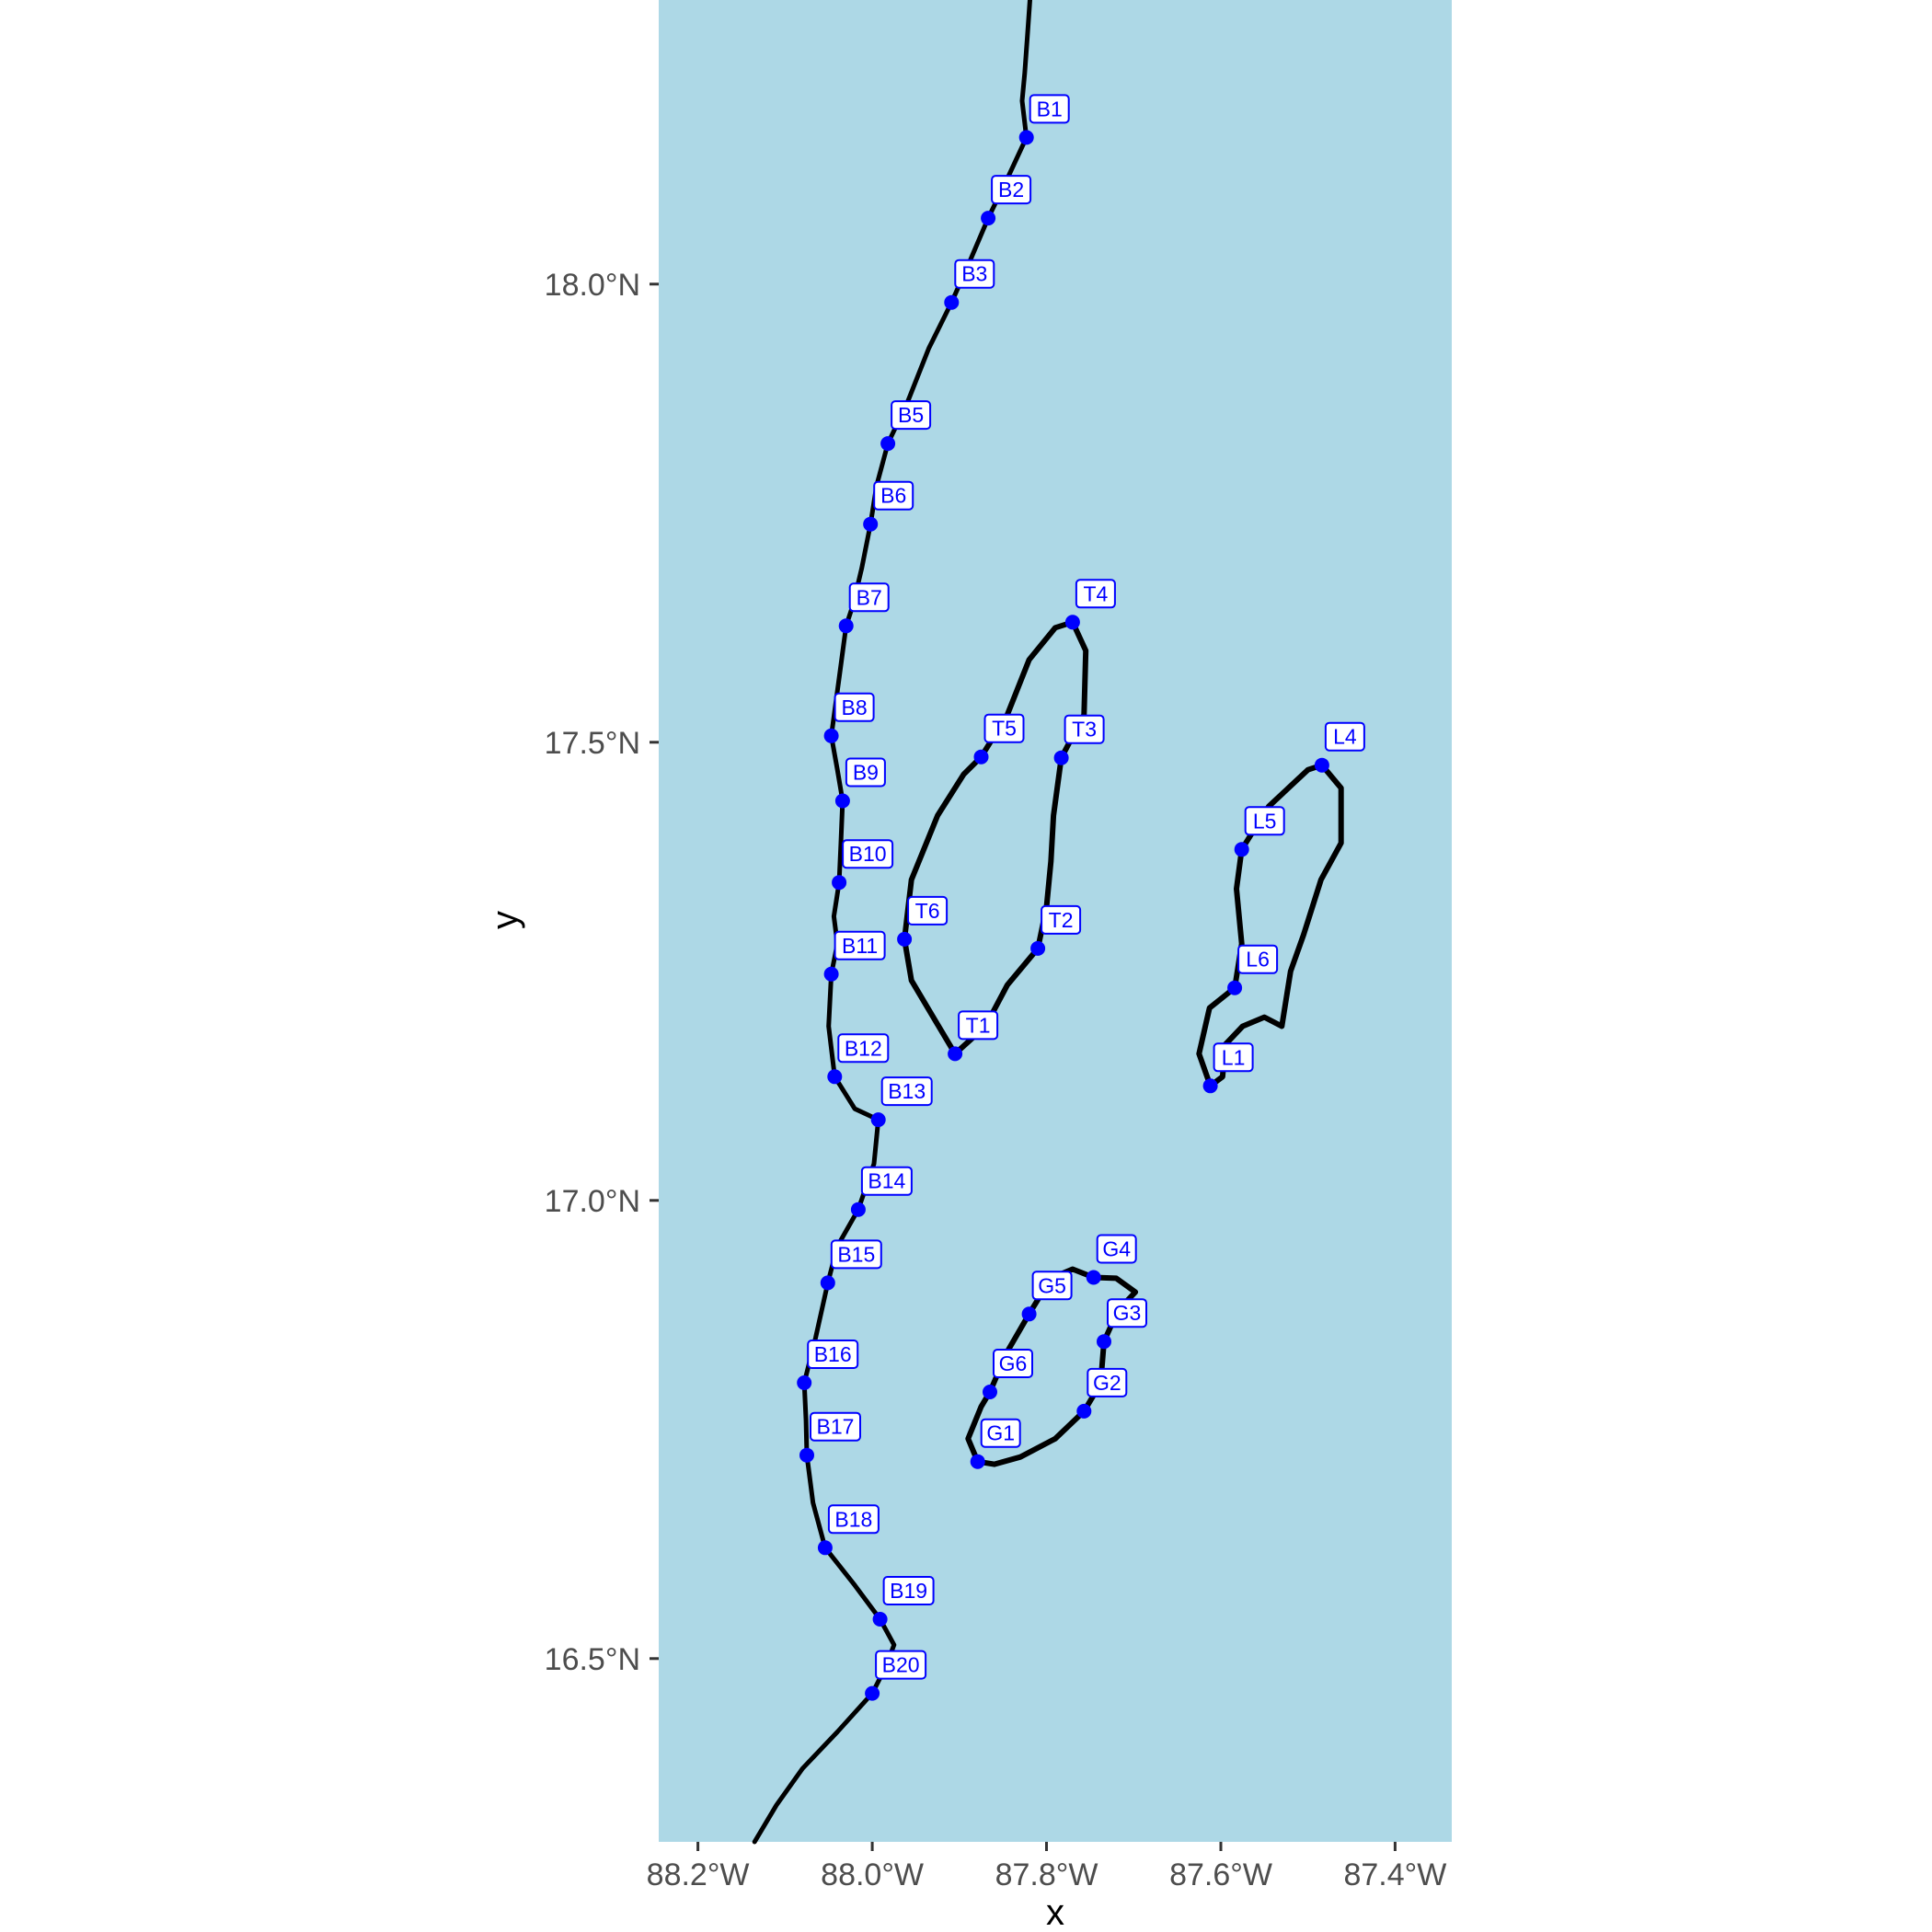  What do you see at coordinates (1055, 1912) in the screenshot?
I see `x-axis-title: x` at bounding box center [1055, 1912].